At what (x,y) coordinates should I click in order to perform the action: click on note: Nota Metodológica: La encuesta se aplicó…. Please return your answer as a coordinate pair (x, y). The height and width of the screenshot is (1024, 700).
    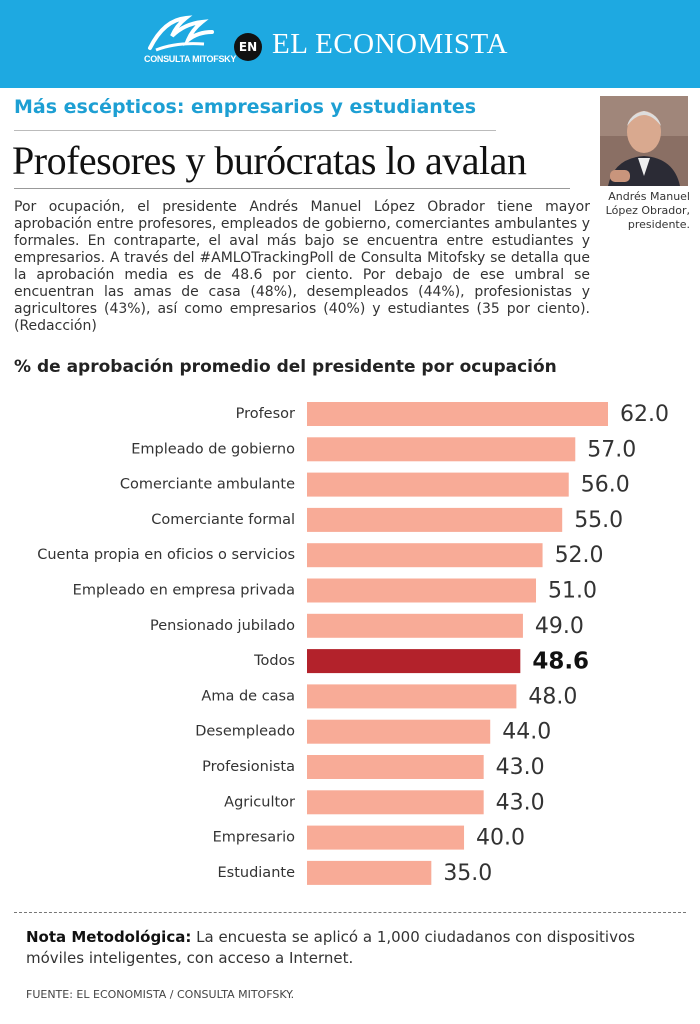
    Looking at the image, I should click on (341, 948).